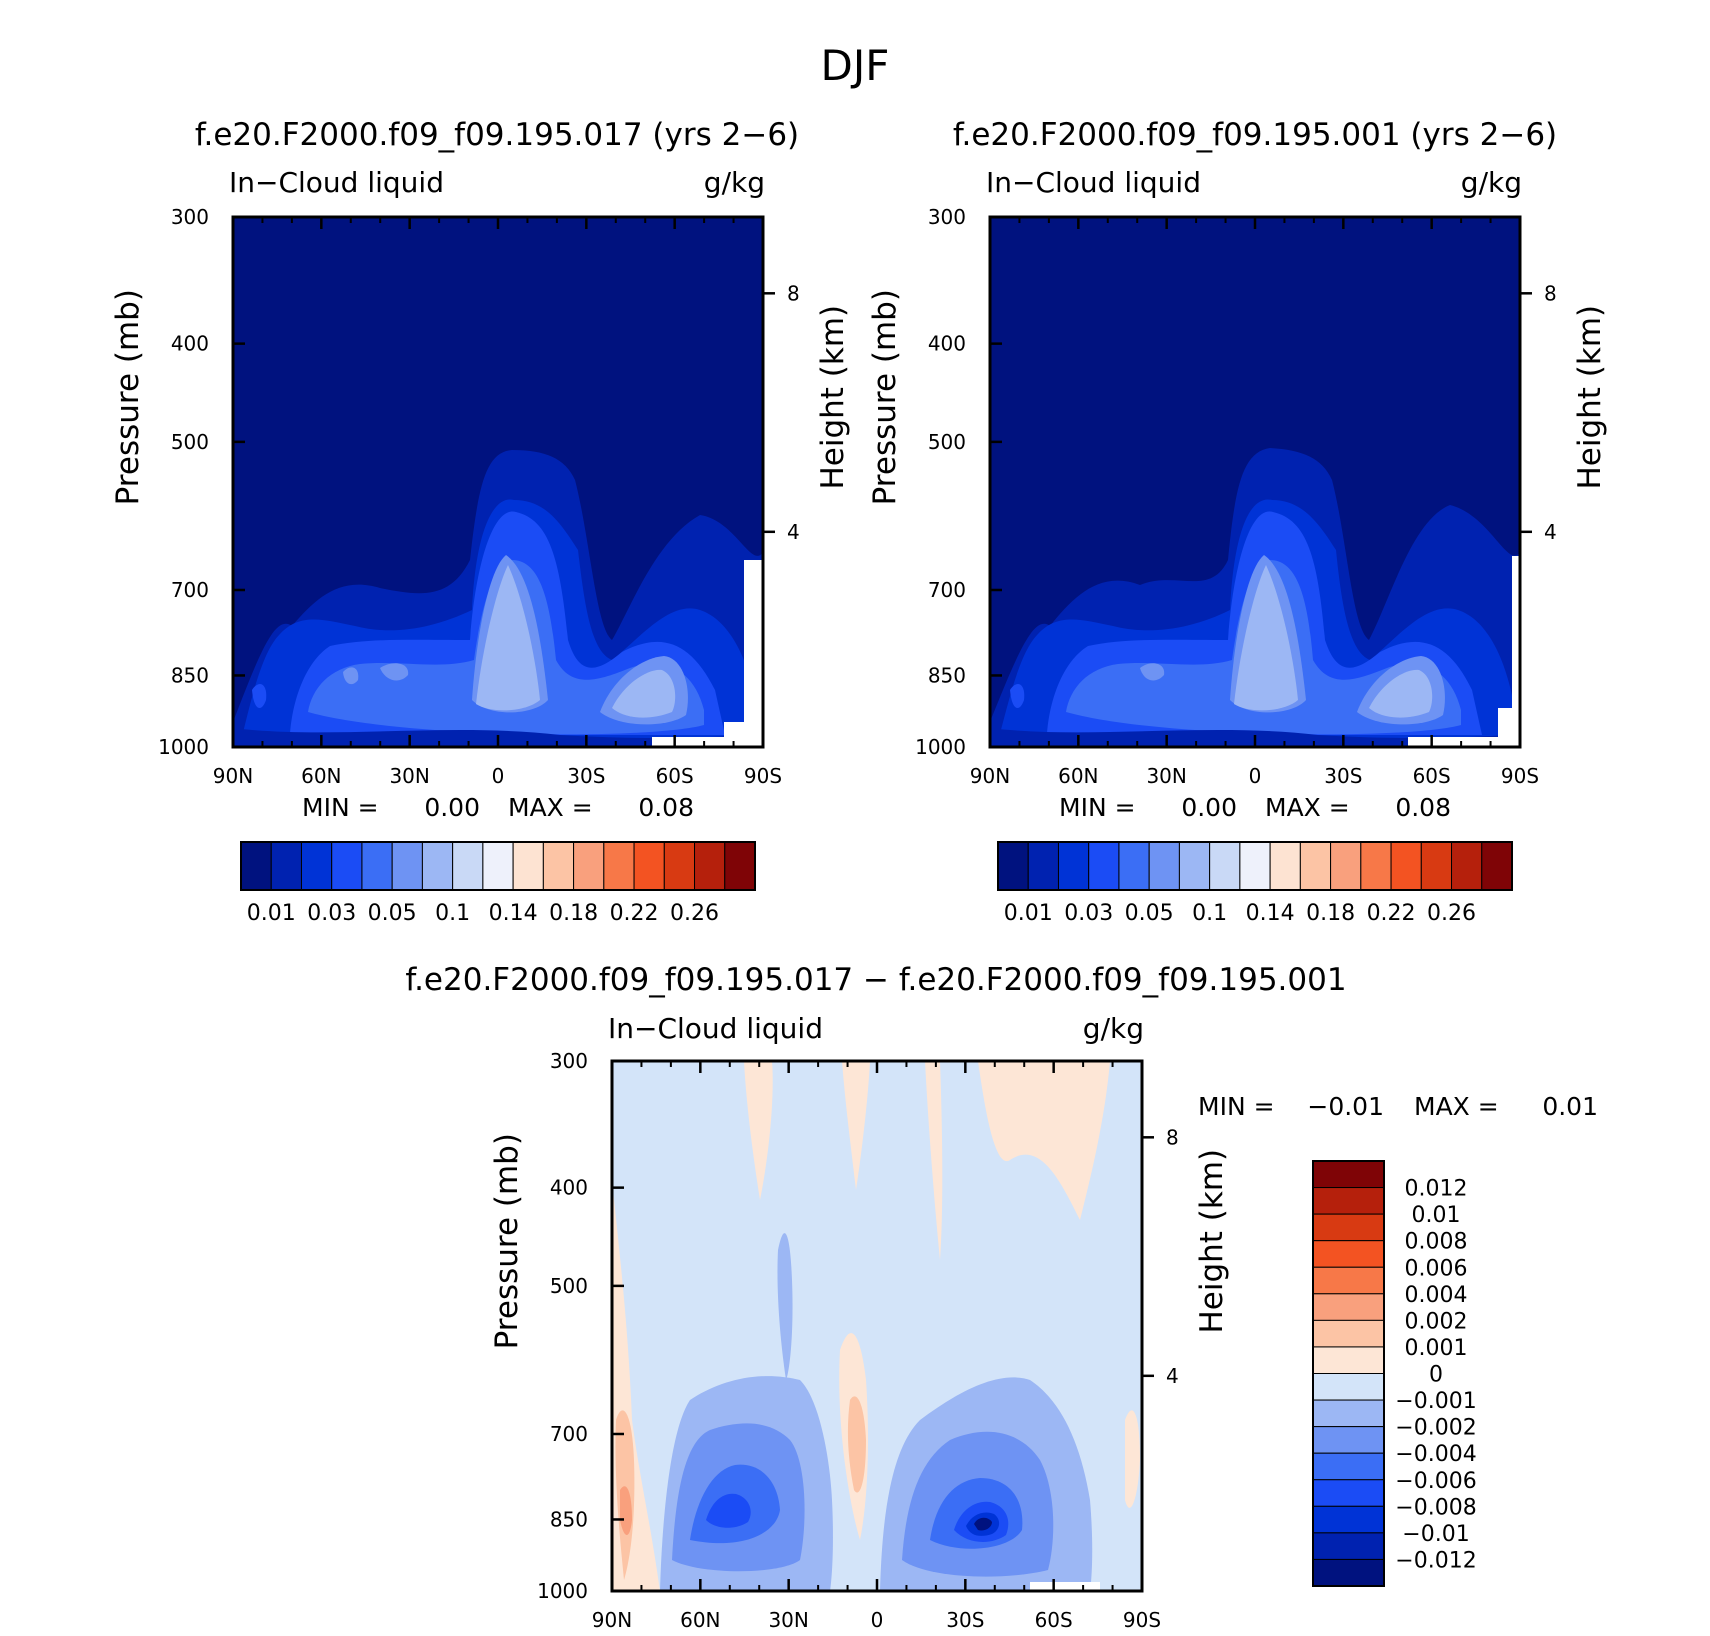 The image size is (1710, 1636). What do you see at coordinates (321, 776) in the screenshot?
I see `panel-a-x-tick-label: 60N` at bounding box center [321, 776].